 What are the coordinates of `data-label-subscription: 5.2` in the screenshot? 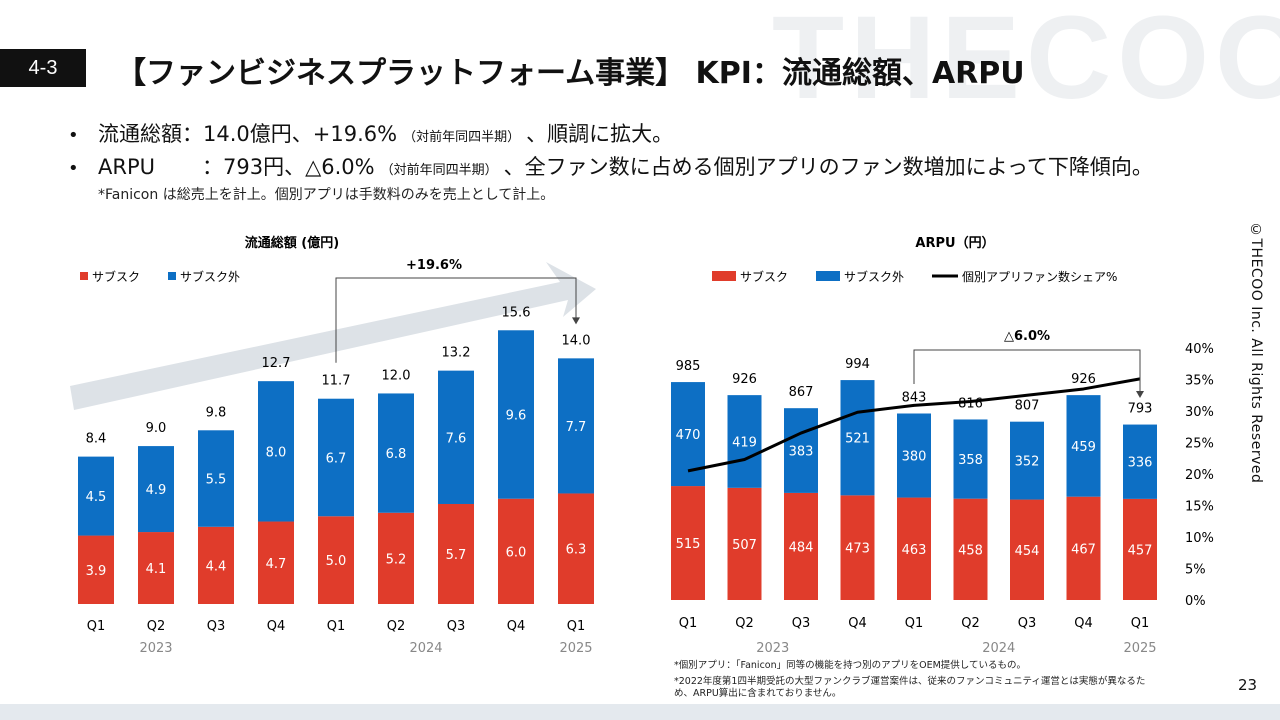 It's located at (396, 559).